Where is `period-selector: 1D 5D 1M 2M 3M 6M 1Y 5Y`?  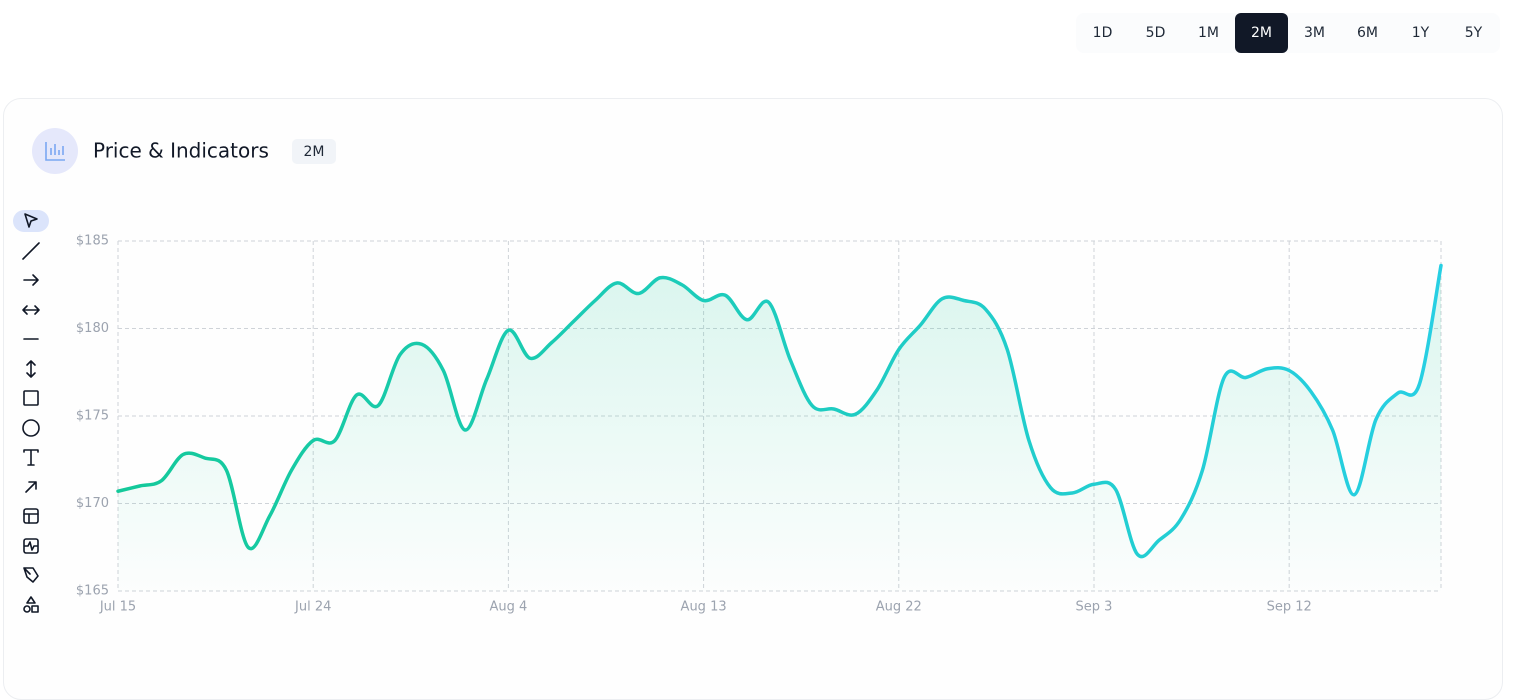 period-selector: 1D 5D 1M 2M 3M 6M 1Y 5Y is located at coordinates (1288, 33).